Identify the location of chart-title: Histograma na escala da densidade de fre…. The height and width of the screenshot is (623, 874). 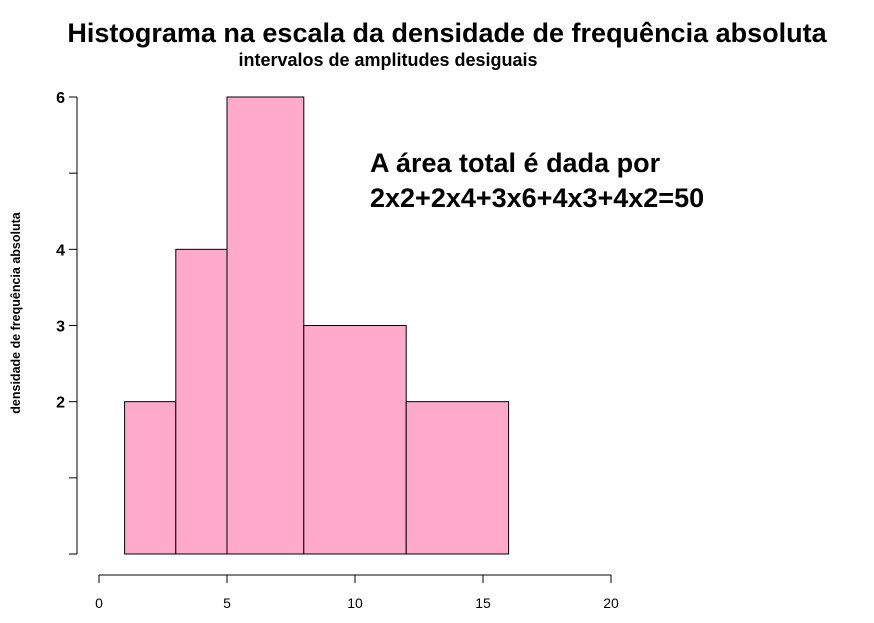
(447, 33).